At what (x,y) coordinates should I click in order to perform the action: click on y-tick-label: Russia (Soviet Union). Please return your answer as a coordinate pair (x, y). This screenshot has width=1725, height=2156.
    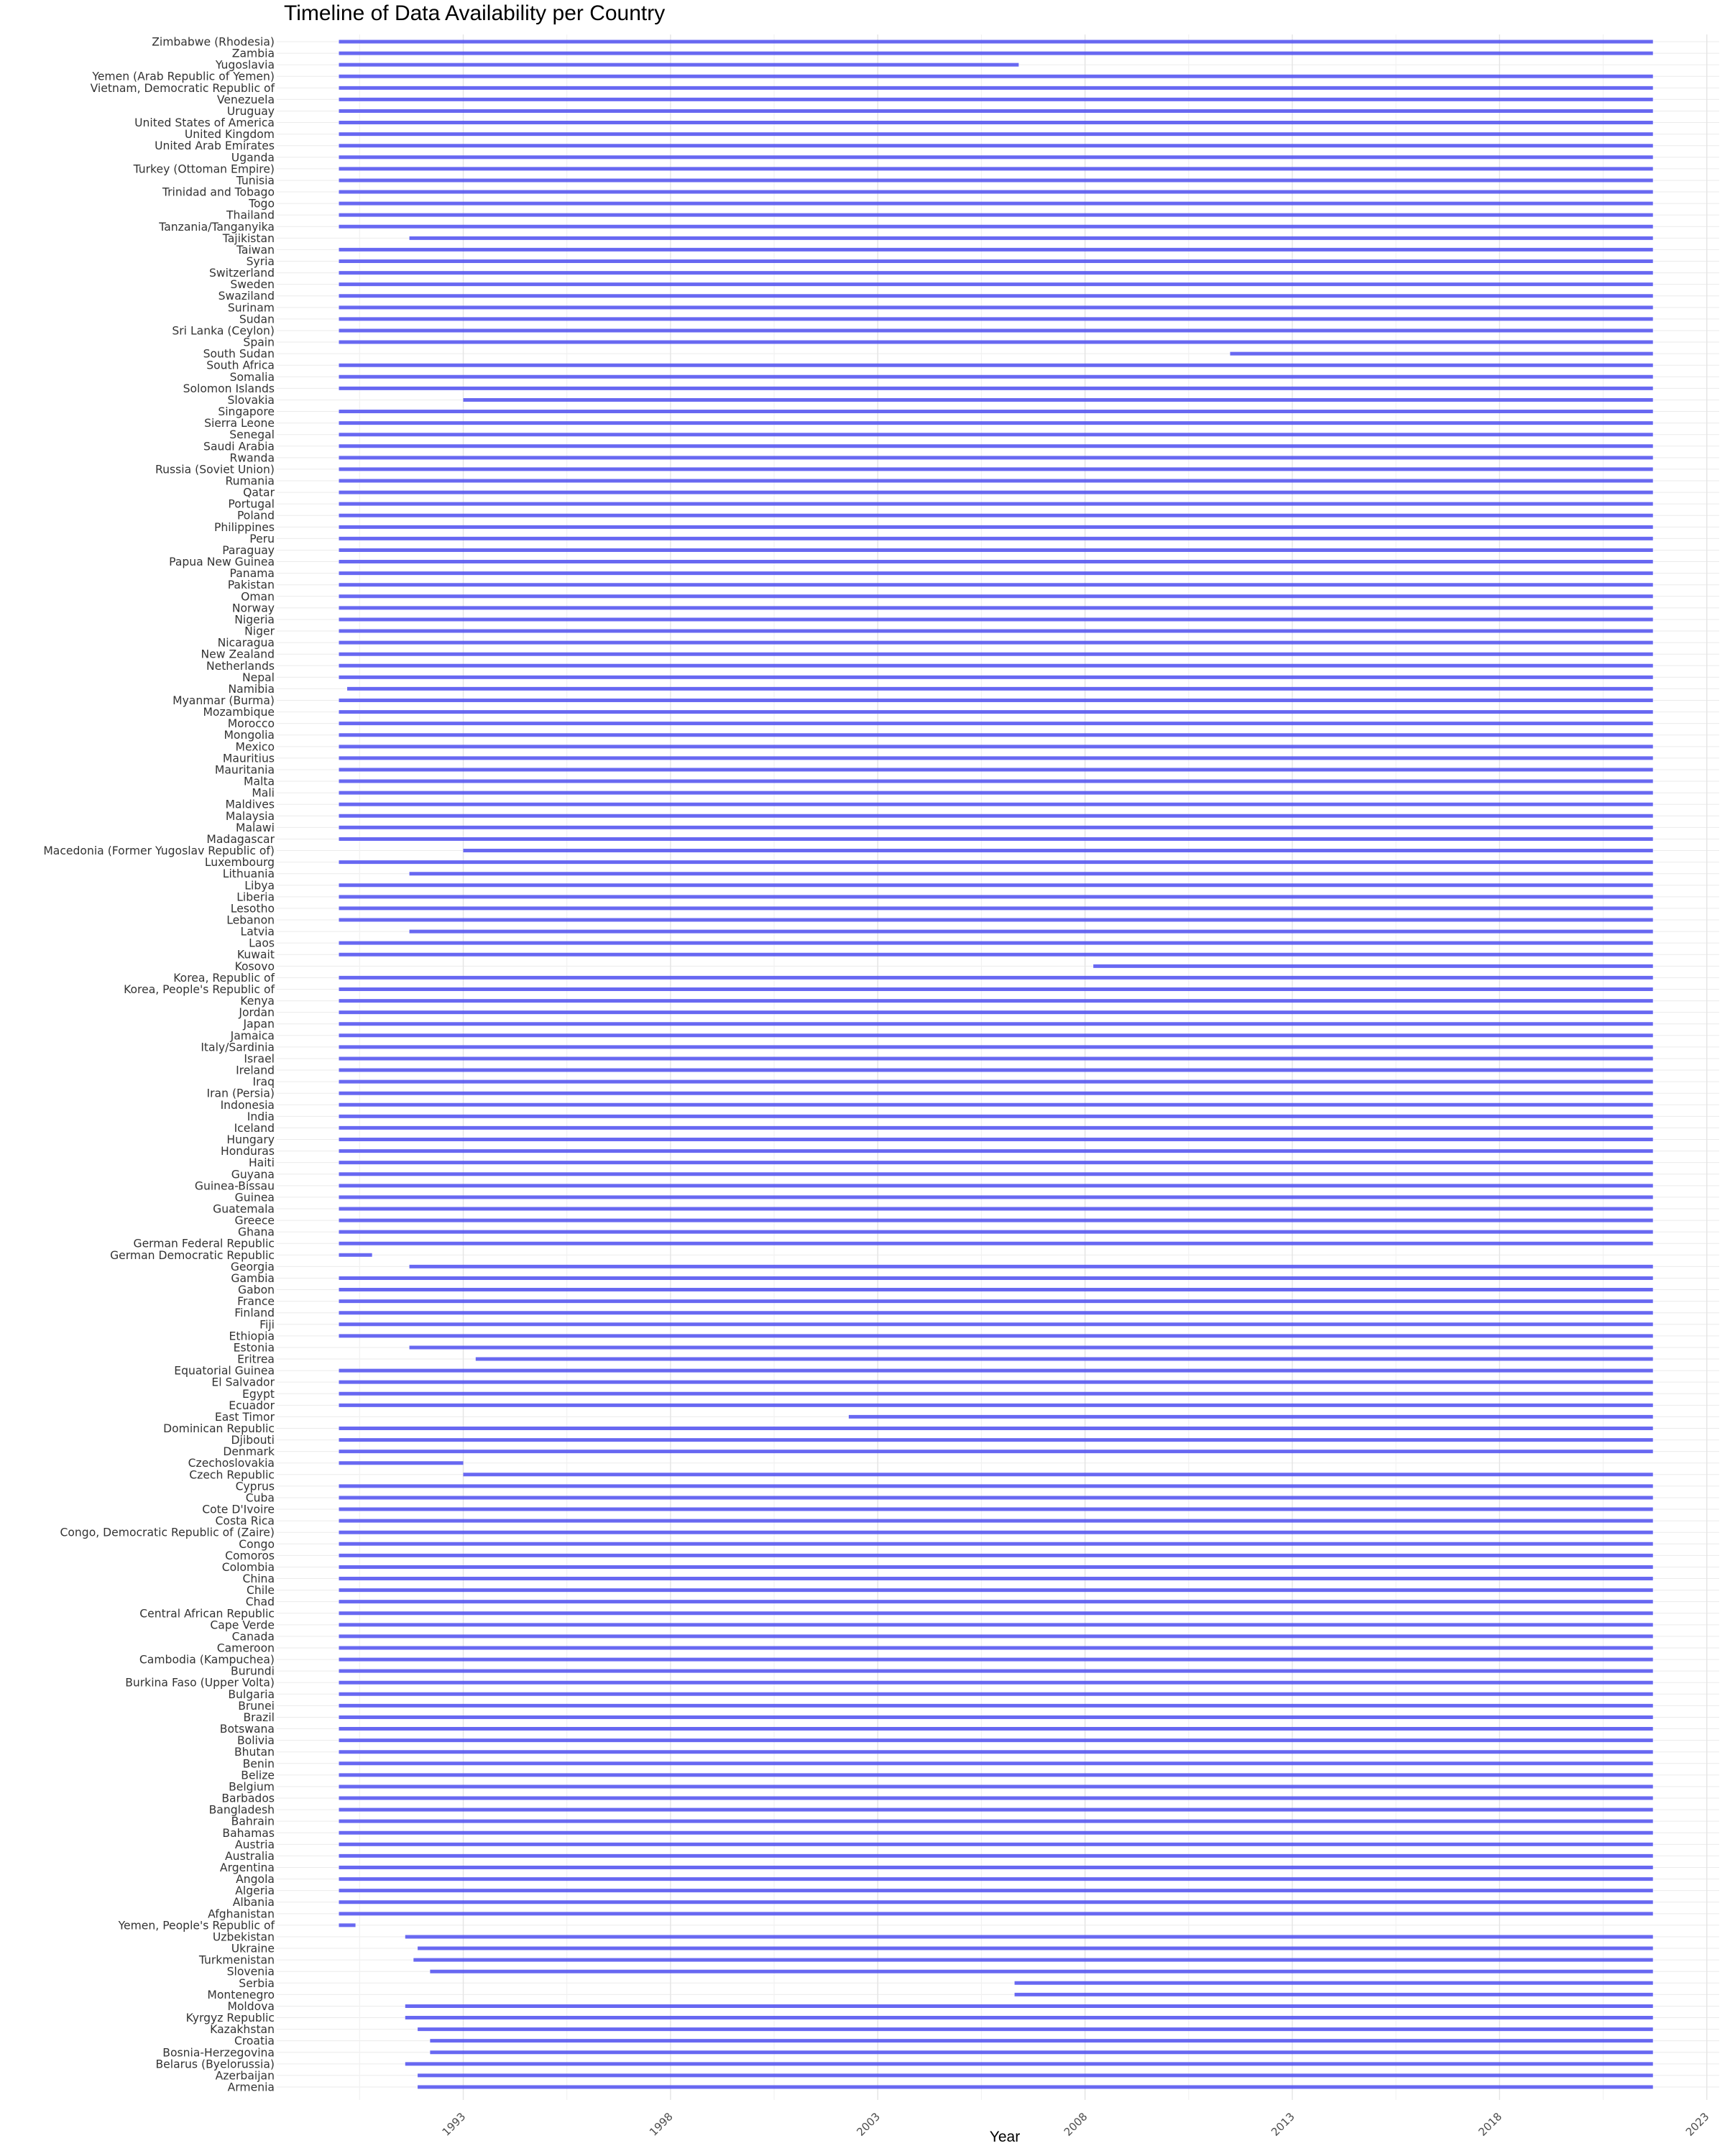
    Looking at the image, I should click on (215, 469).